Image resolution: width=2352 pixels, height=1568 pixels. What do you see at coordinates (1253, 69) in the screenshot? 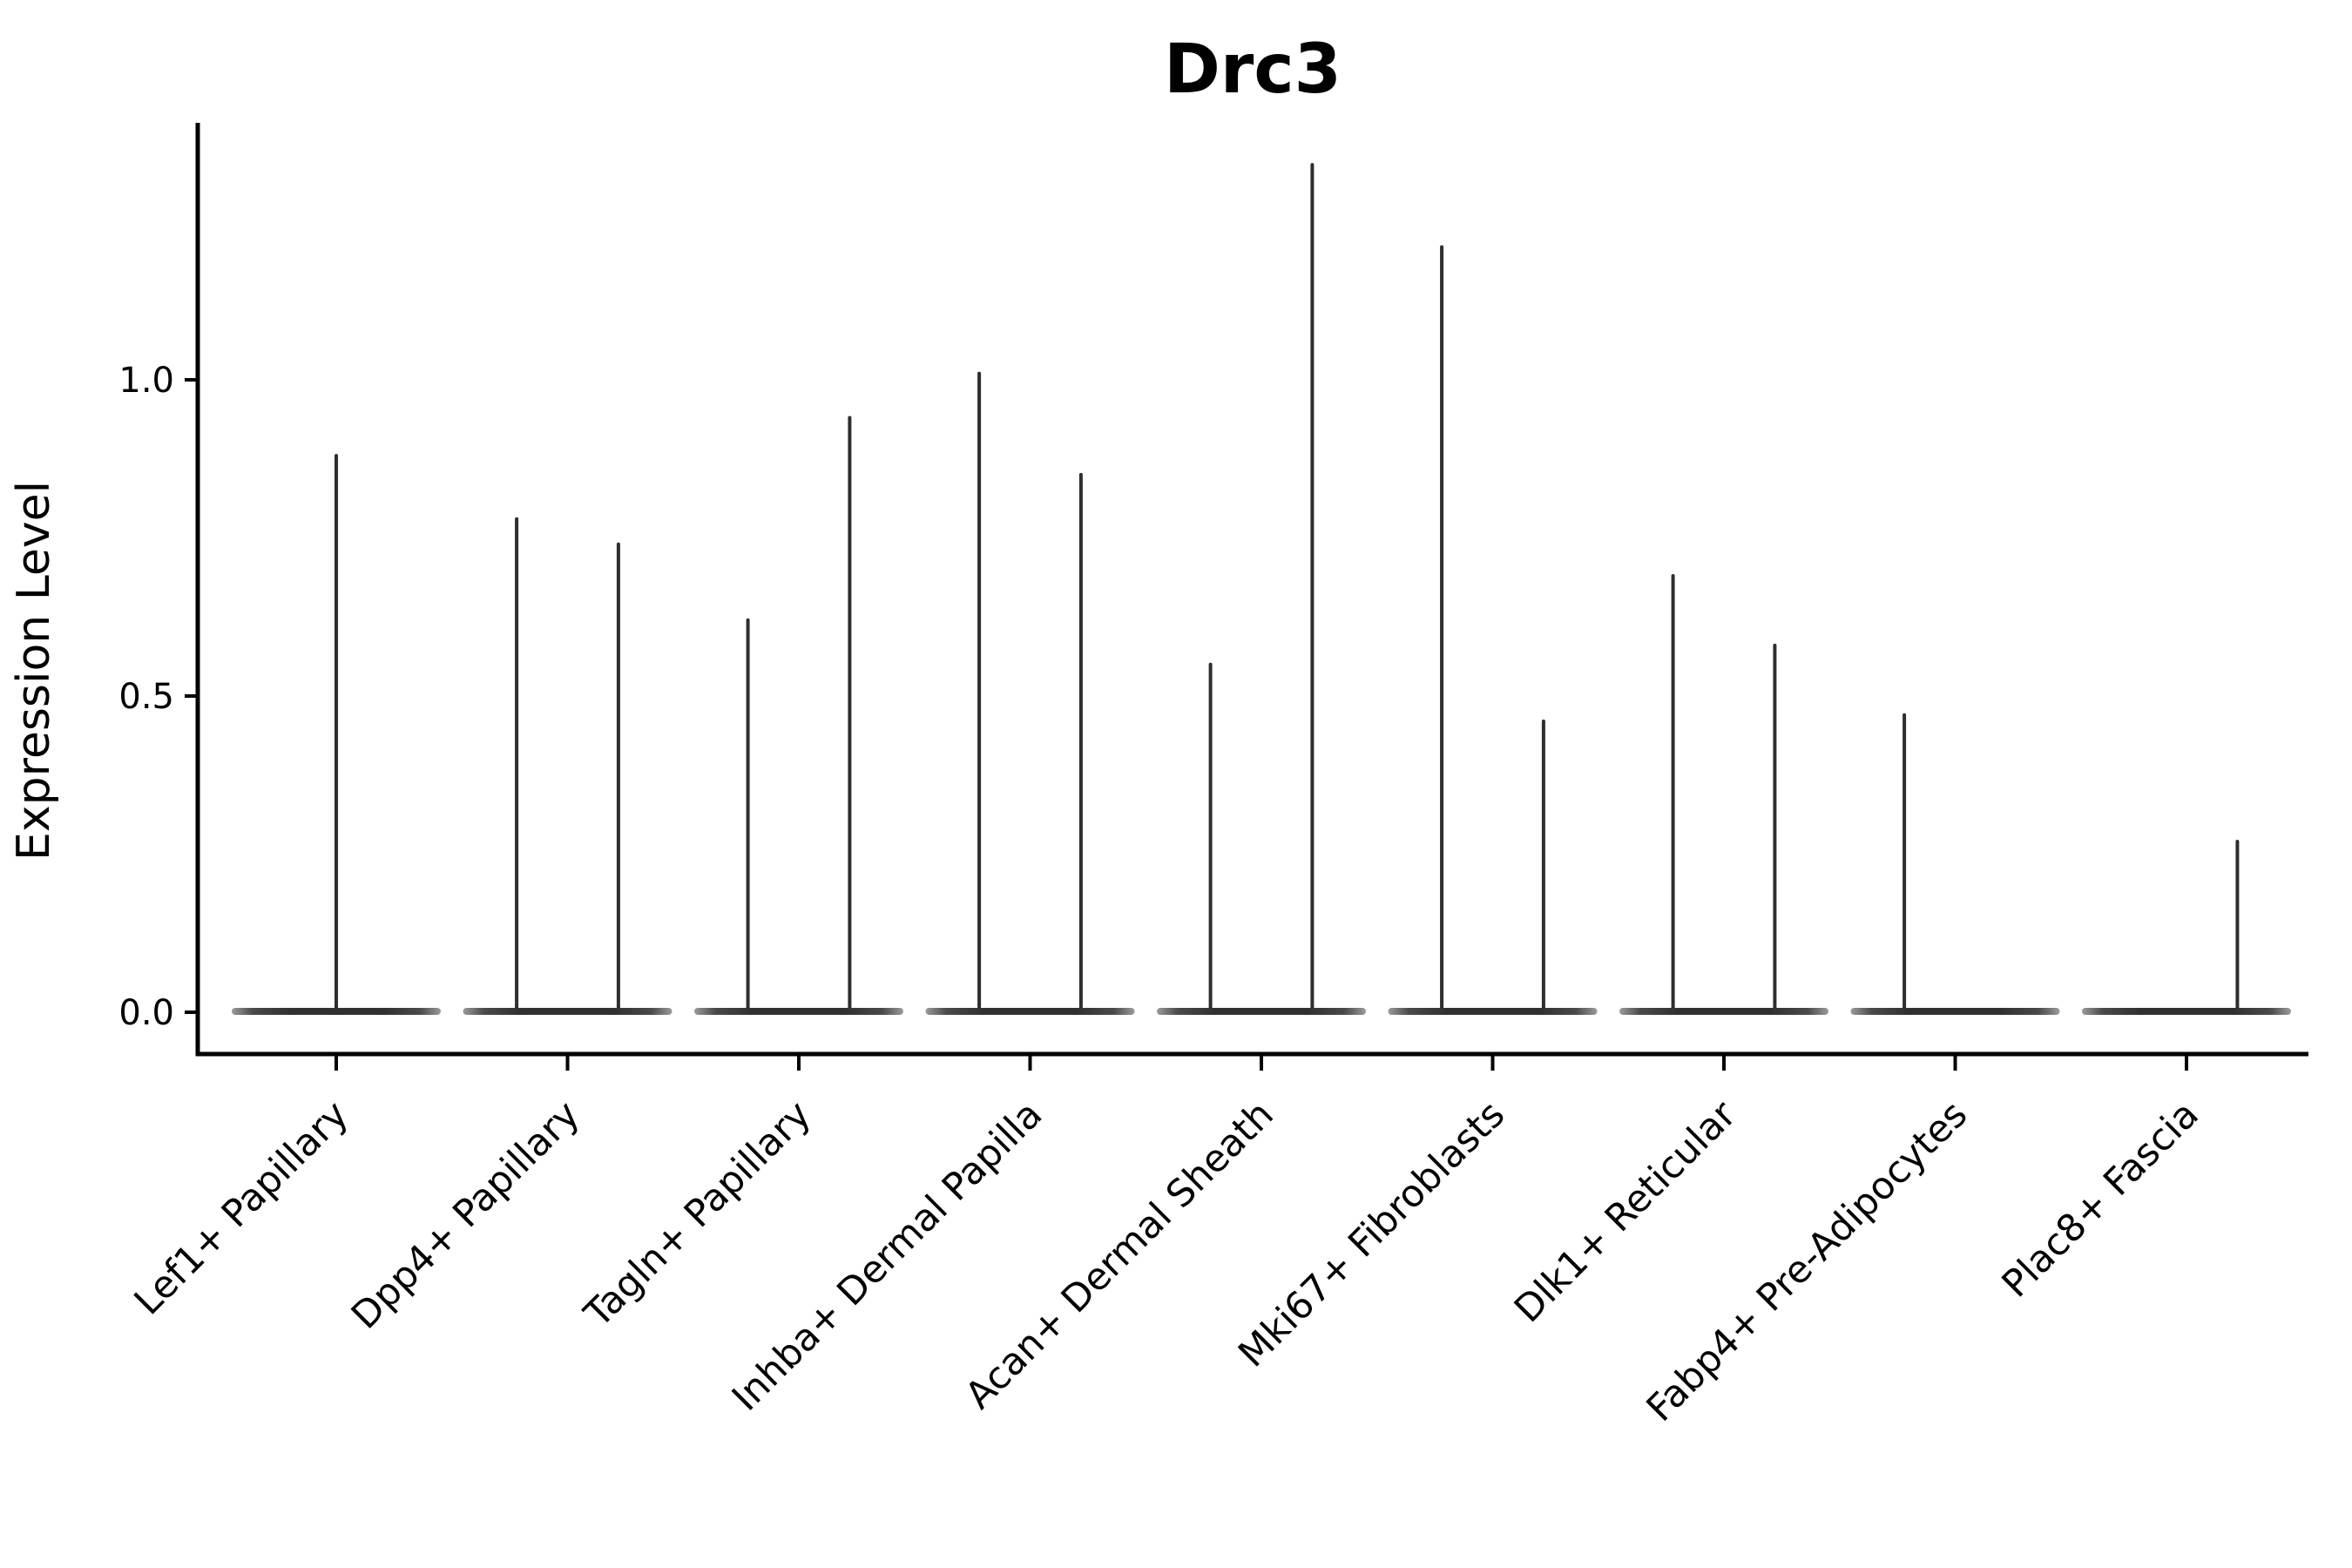
I see `plot-title: Drc3` at bounding box center [1253, 69].